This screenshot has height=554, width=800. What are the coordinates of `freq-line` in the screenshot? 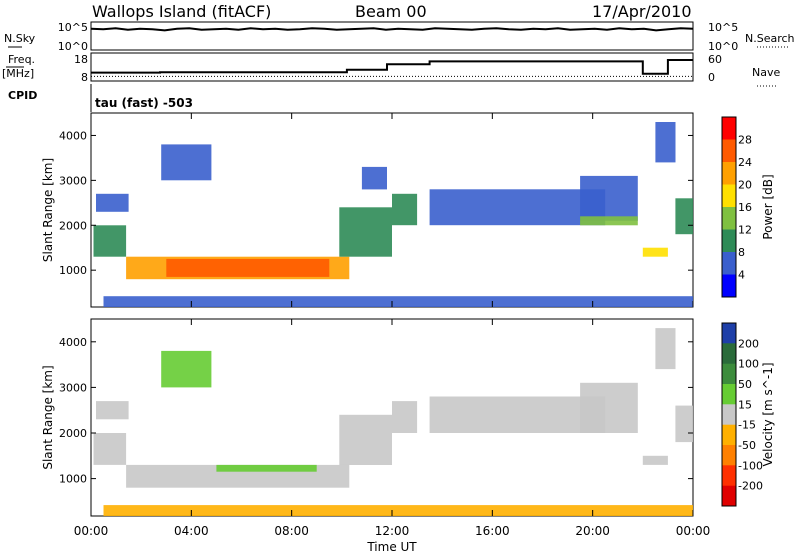 It's located at (392, 67).